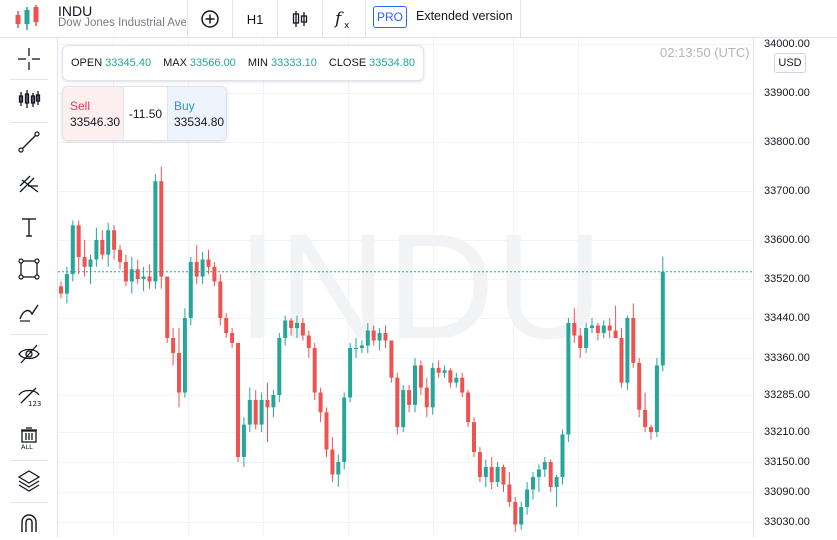 The image size is (837, 540). What do you see at coordinates (29, 287) in the screenshot?
I see `drawing-toolbar: 123 ALL` at bounding box center [29, 287].